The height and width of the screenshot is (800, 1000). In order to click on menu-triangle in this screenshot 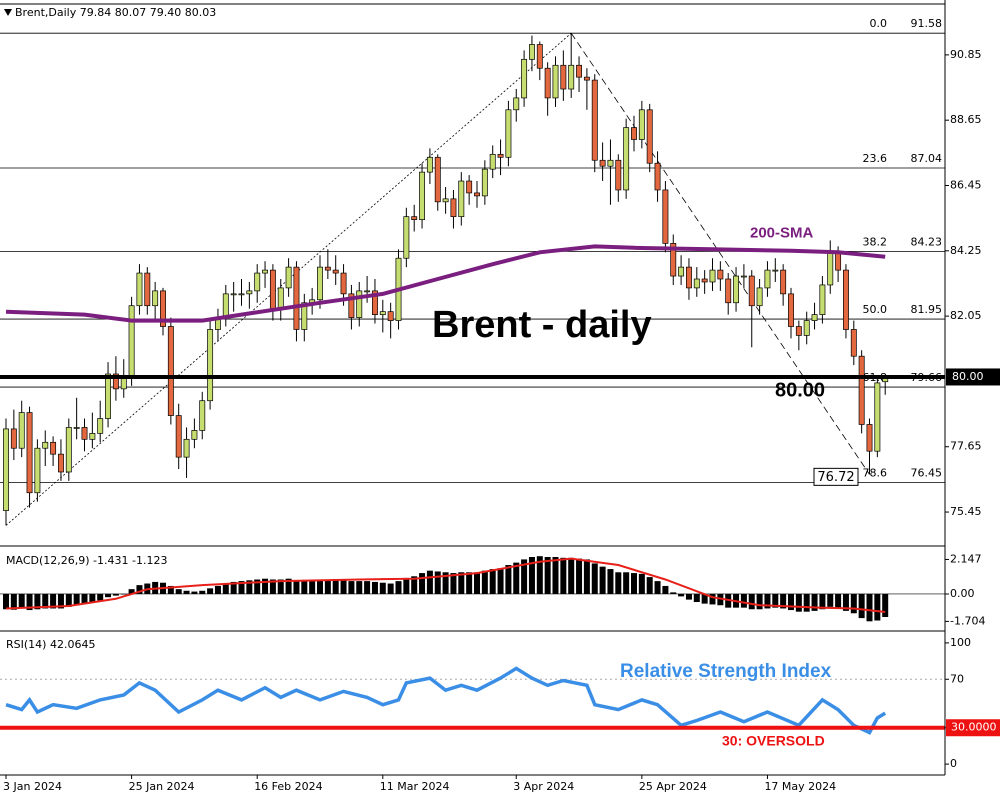, I will do `click(8, 12)`.